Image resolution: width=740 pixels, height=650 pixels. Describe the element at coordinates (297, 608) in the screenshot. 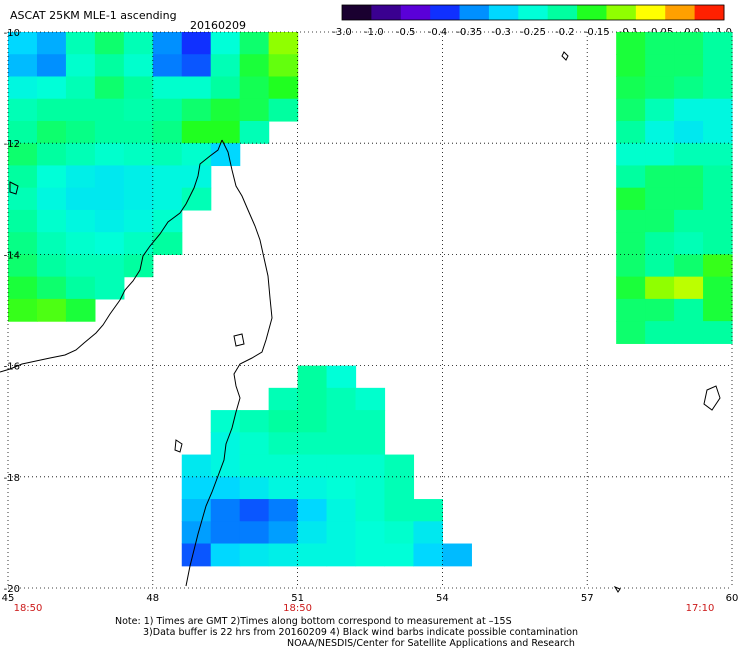

I see `pass-time-label: 18:50` at that location.